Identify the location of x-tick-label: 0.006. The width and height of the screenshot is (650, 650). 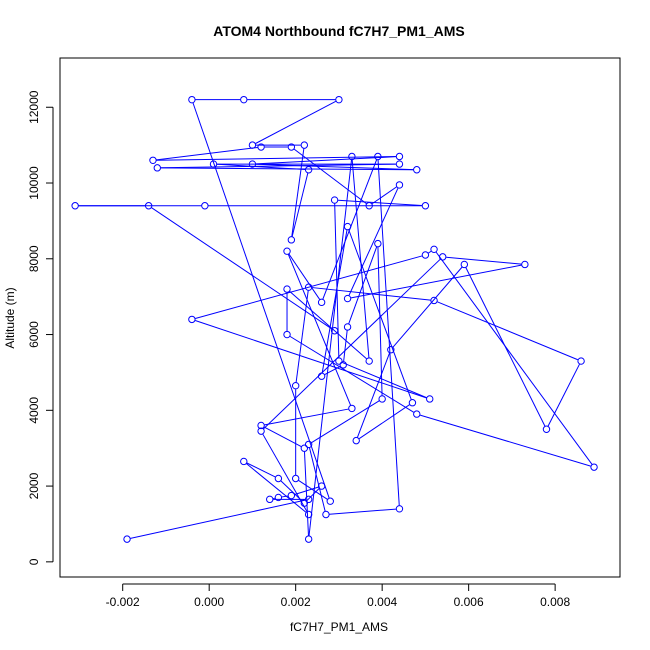
(469, 602).